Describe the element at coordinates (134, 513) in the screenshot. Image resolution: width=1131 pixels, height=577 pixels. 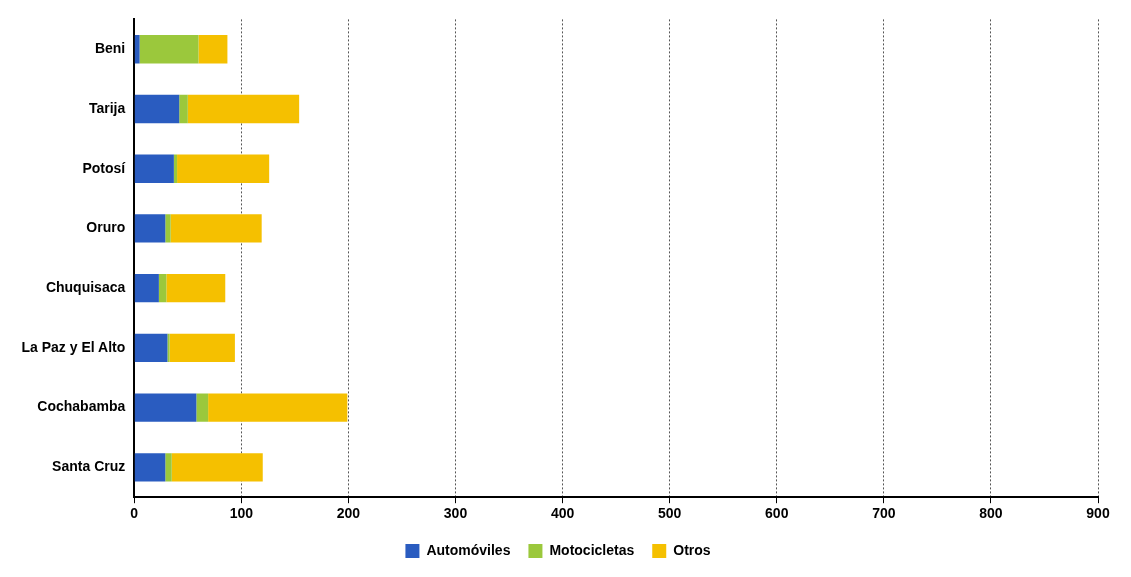
I see `x-tick-label: 0` at that location.